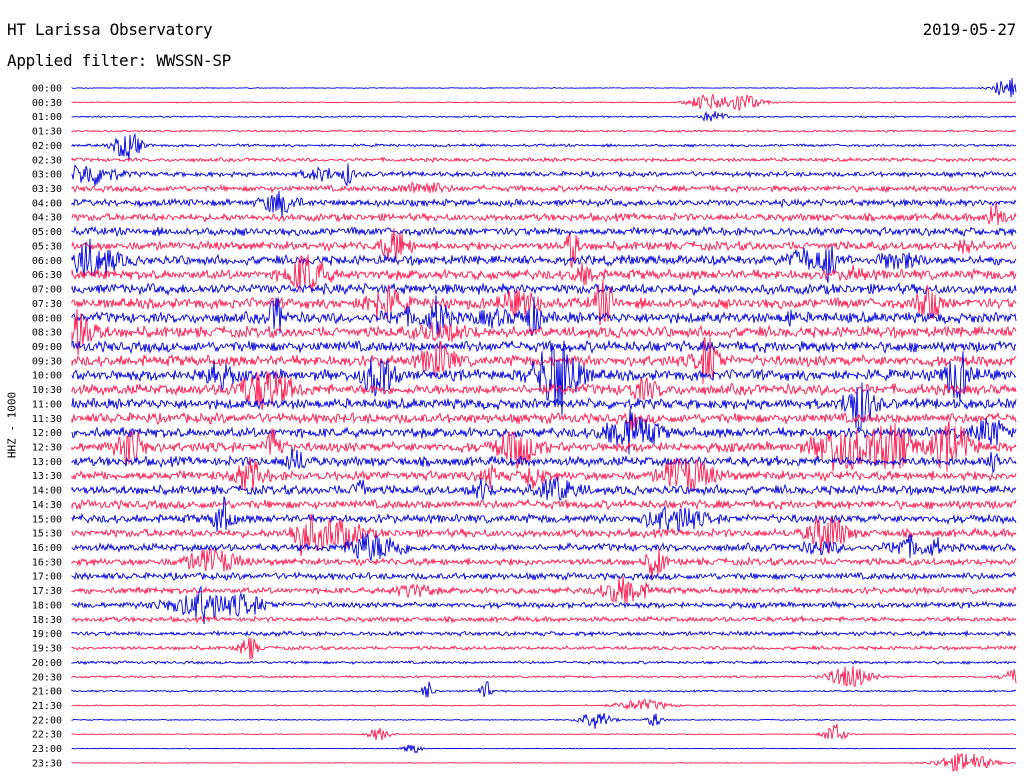 This screenshot has height=780, width=1024. Describe the element at coordinates (47, 290) in the screenshot. I see `time-tick-label: 07:00` at that location.